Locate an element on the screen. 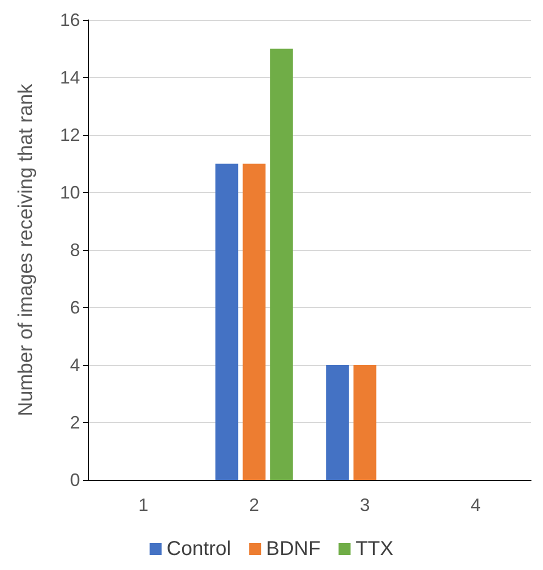  y-tick-label: 4 is located at coordinates (75, 365).